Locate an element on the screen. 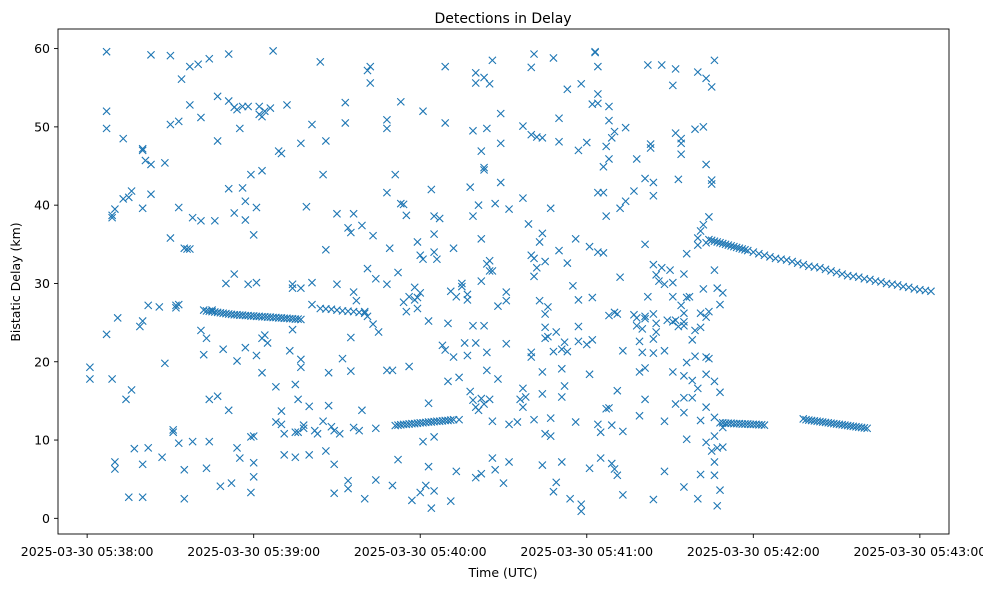 The image size is (983, 594). x-tick-label: 2025-03-30 05:43:00 is located at coordinates (918, 551).